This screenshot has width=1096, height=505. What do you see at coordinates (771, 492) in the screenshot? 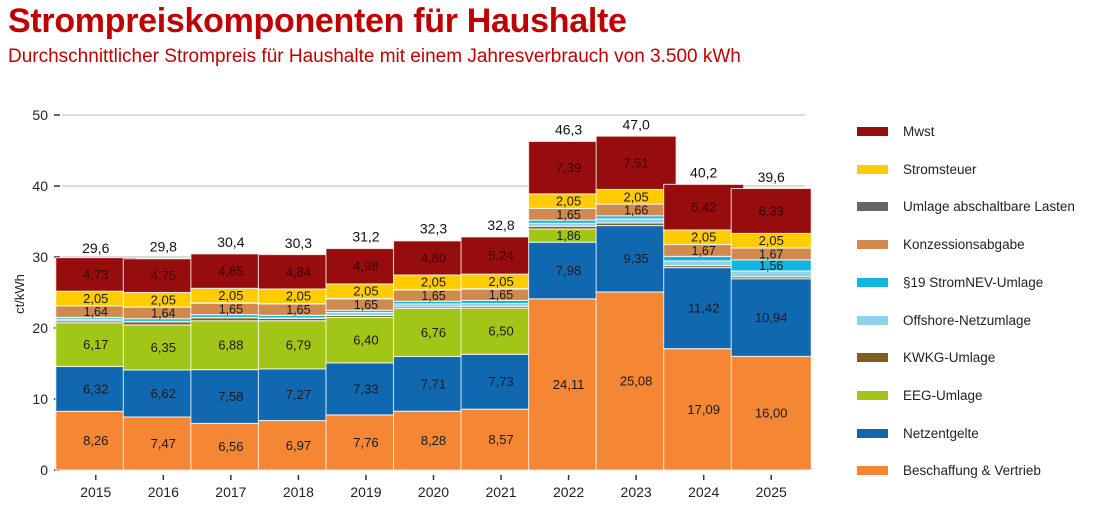
I see `x-tick-label: 2025` at bounding box center [771, 492].